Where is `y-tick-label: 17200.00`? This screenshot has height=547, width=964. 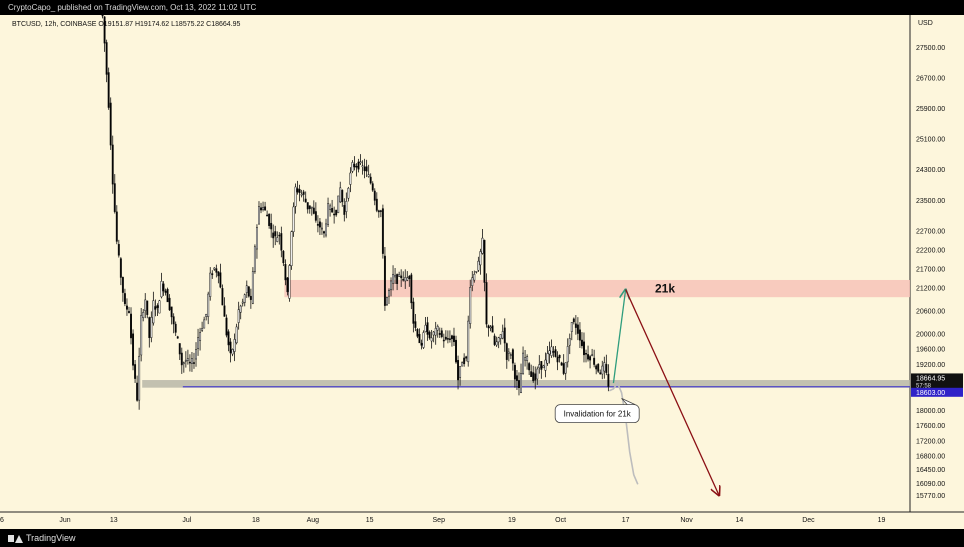 y-tick-label: 17200.00 is located at coordinates (930, 441).